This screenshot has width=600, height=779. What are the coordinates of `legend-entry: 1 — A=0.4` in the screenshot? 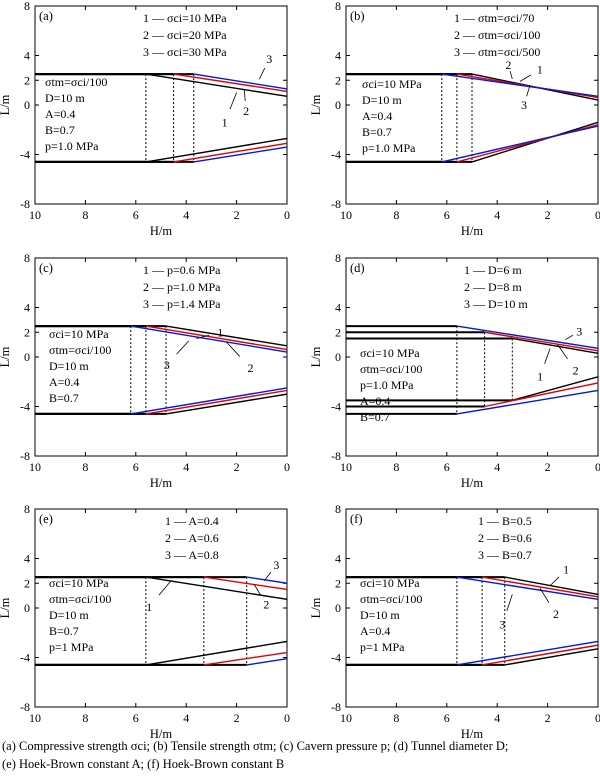 It's located at (192, 521).